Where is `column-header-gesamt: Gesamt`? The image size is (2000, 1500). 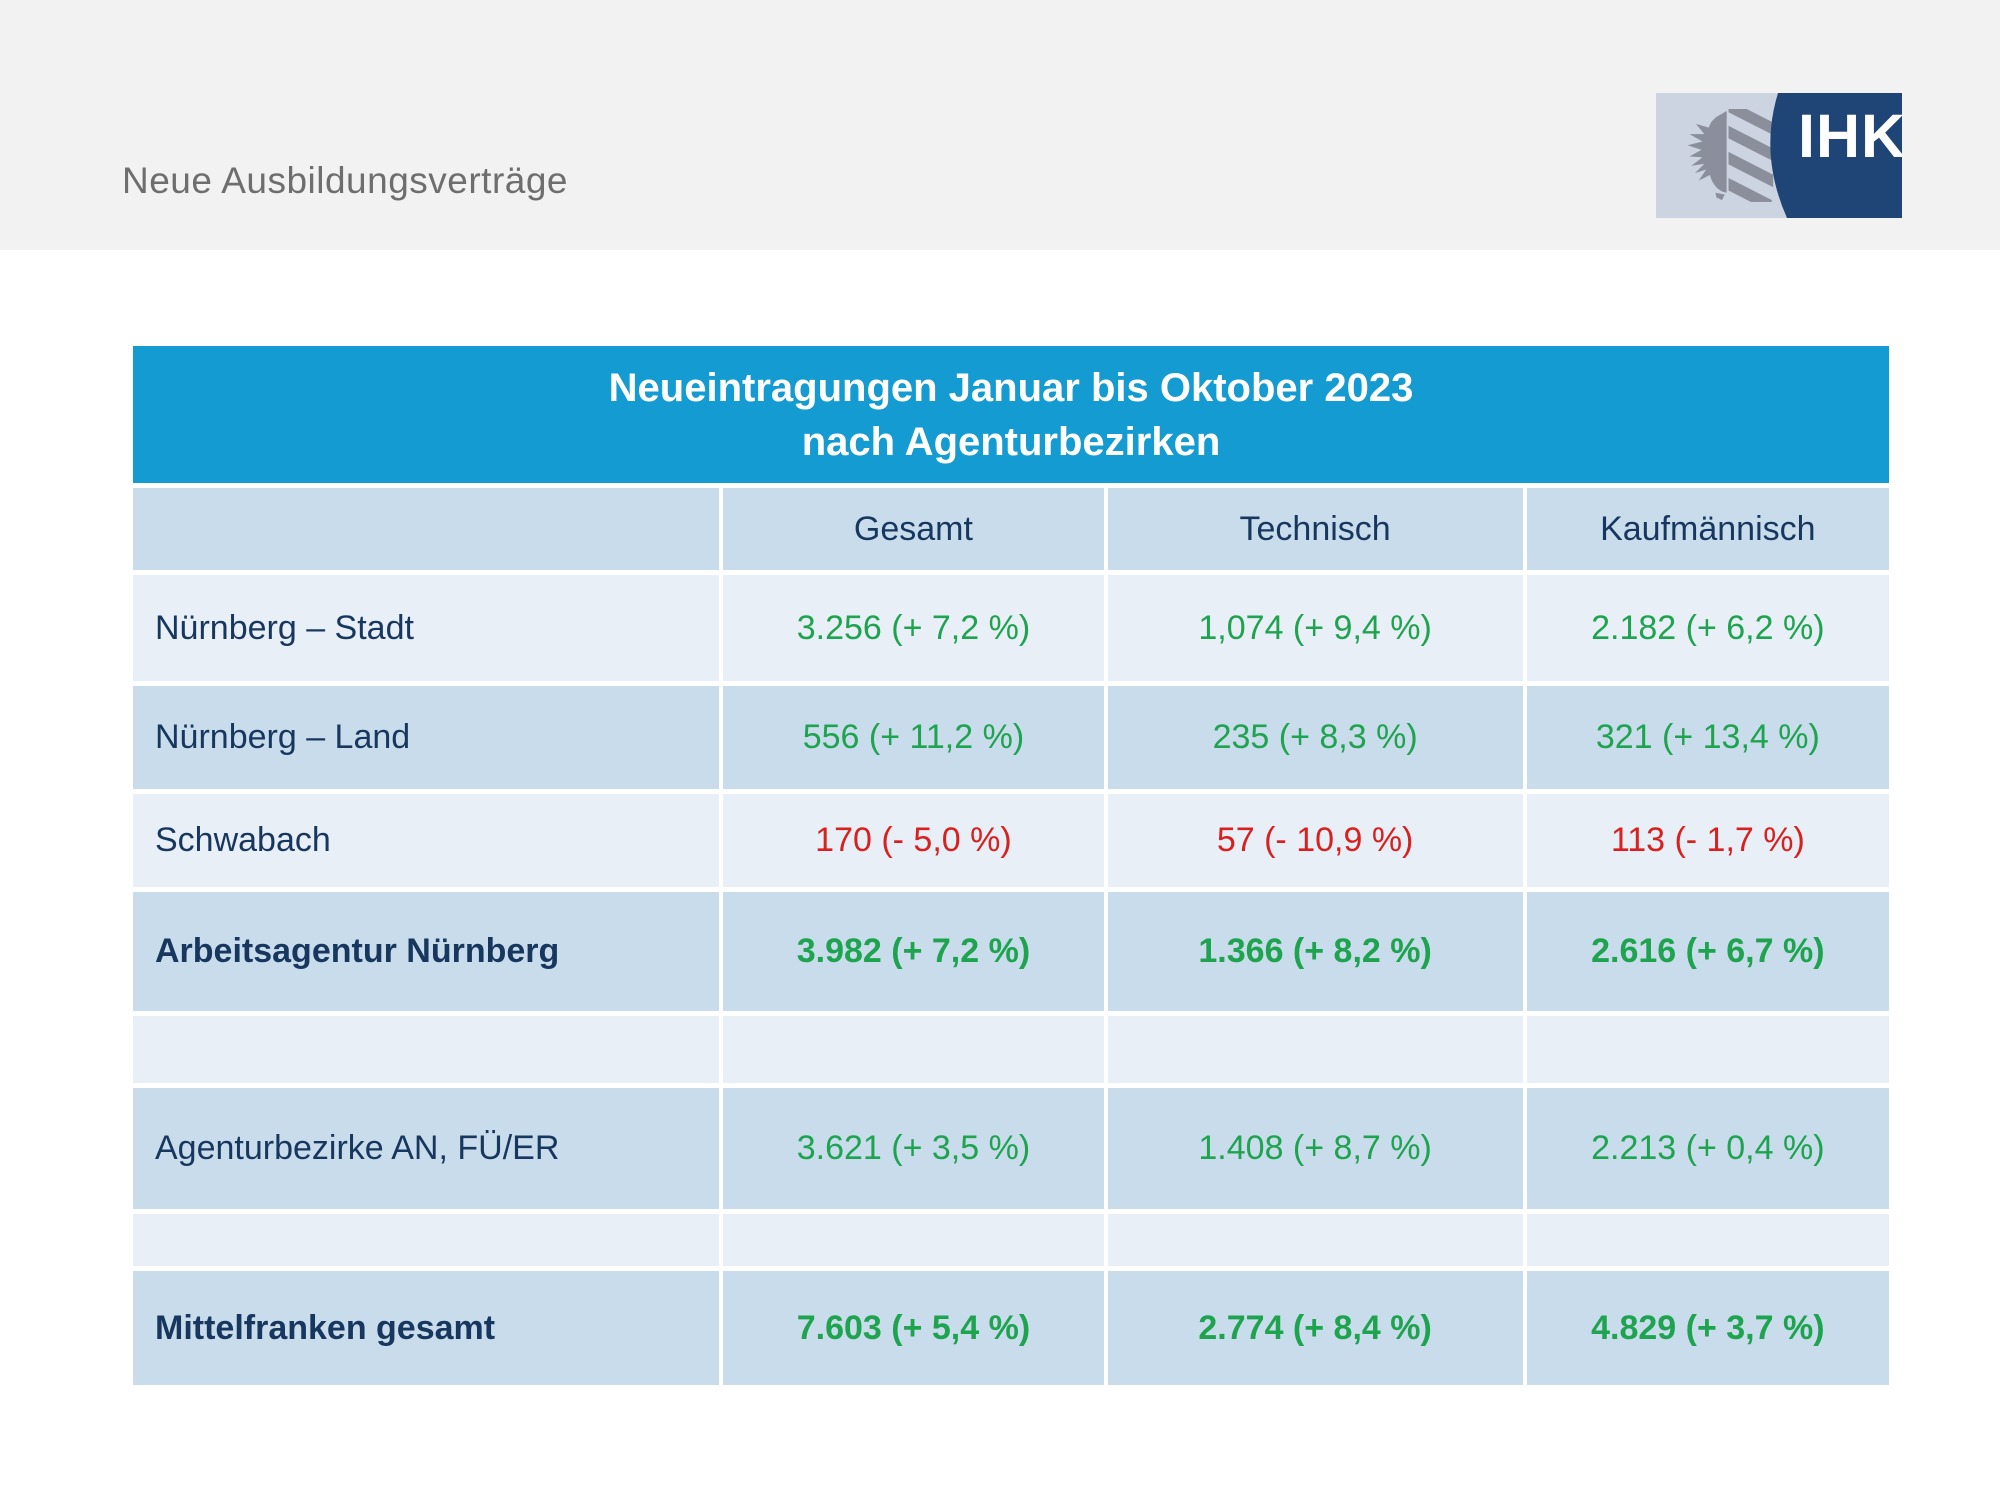
column-header-gesamt: Gesamt is located at coordinates (913, 529).